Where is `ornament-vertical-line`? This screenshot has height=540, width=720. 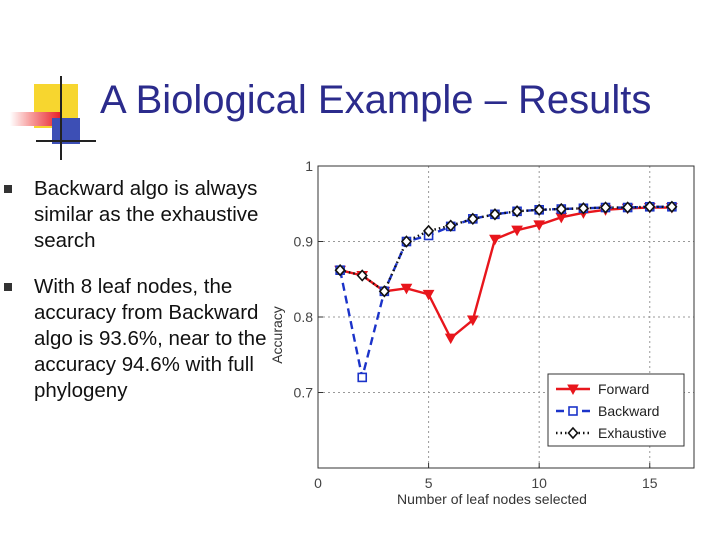
ornament-vertical-line is located at coordinates (61, 118).